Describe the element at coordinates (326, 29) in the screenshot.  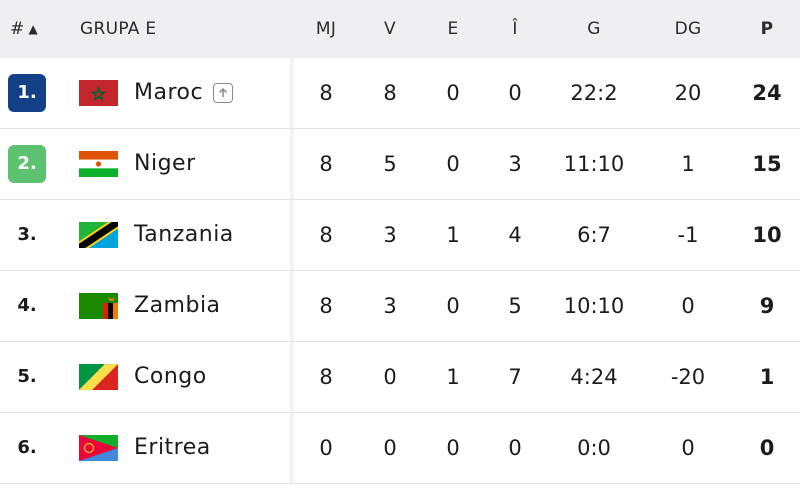
I see `mj-header: MJ` at that location.